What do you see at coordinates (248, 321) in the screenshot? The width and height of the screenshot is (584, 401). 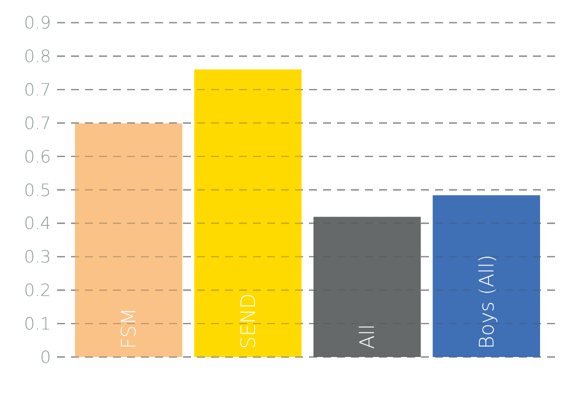 I see `x-tick-label: SEND` at bounding box center [248, 321].